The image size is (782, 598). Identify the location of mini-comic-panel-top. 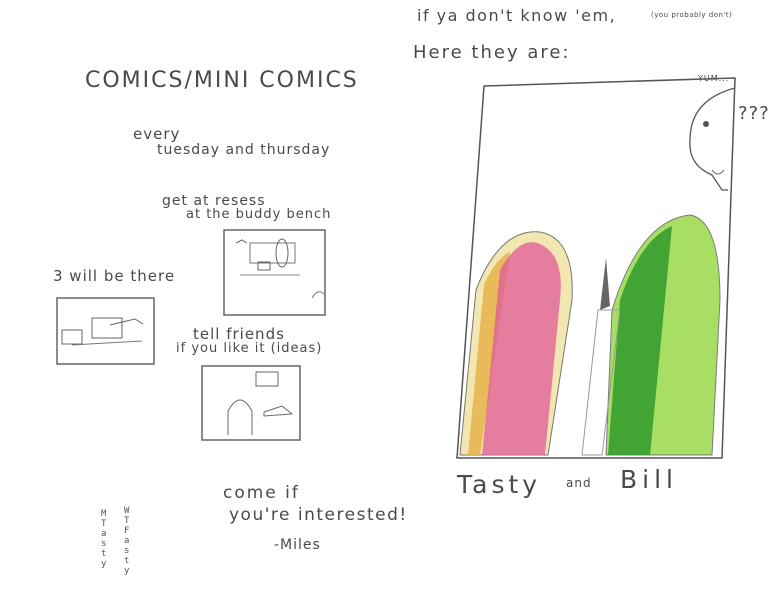
(274, 272).